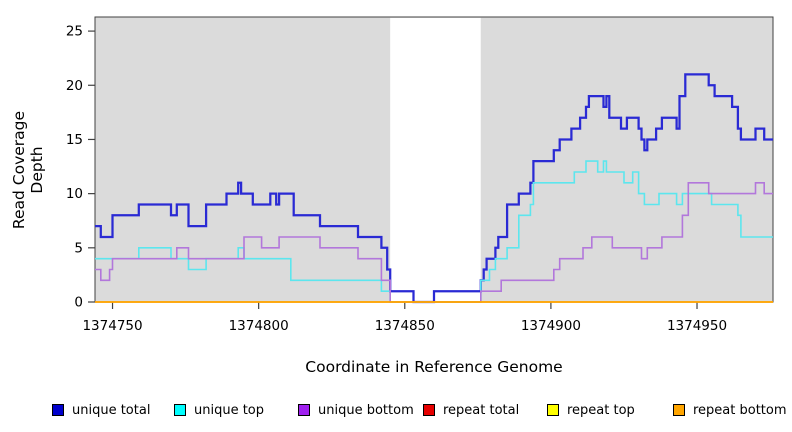  I want to click on legend-item-repeat-total: repeat total, so click(471, 410).